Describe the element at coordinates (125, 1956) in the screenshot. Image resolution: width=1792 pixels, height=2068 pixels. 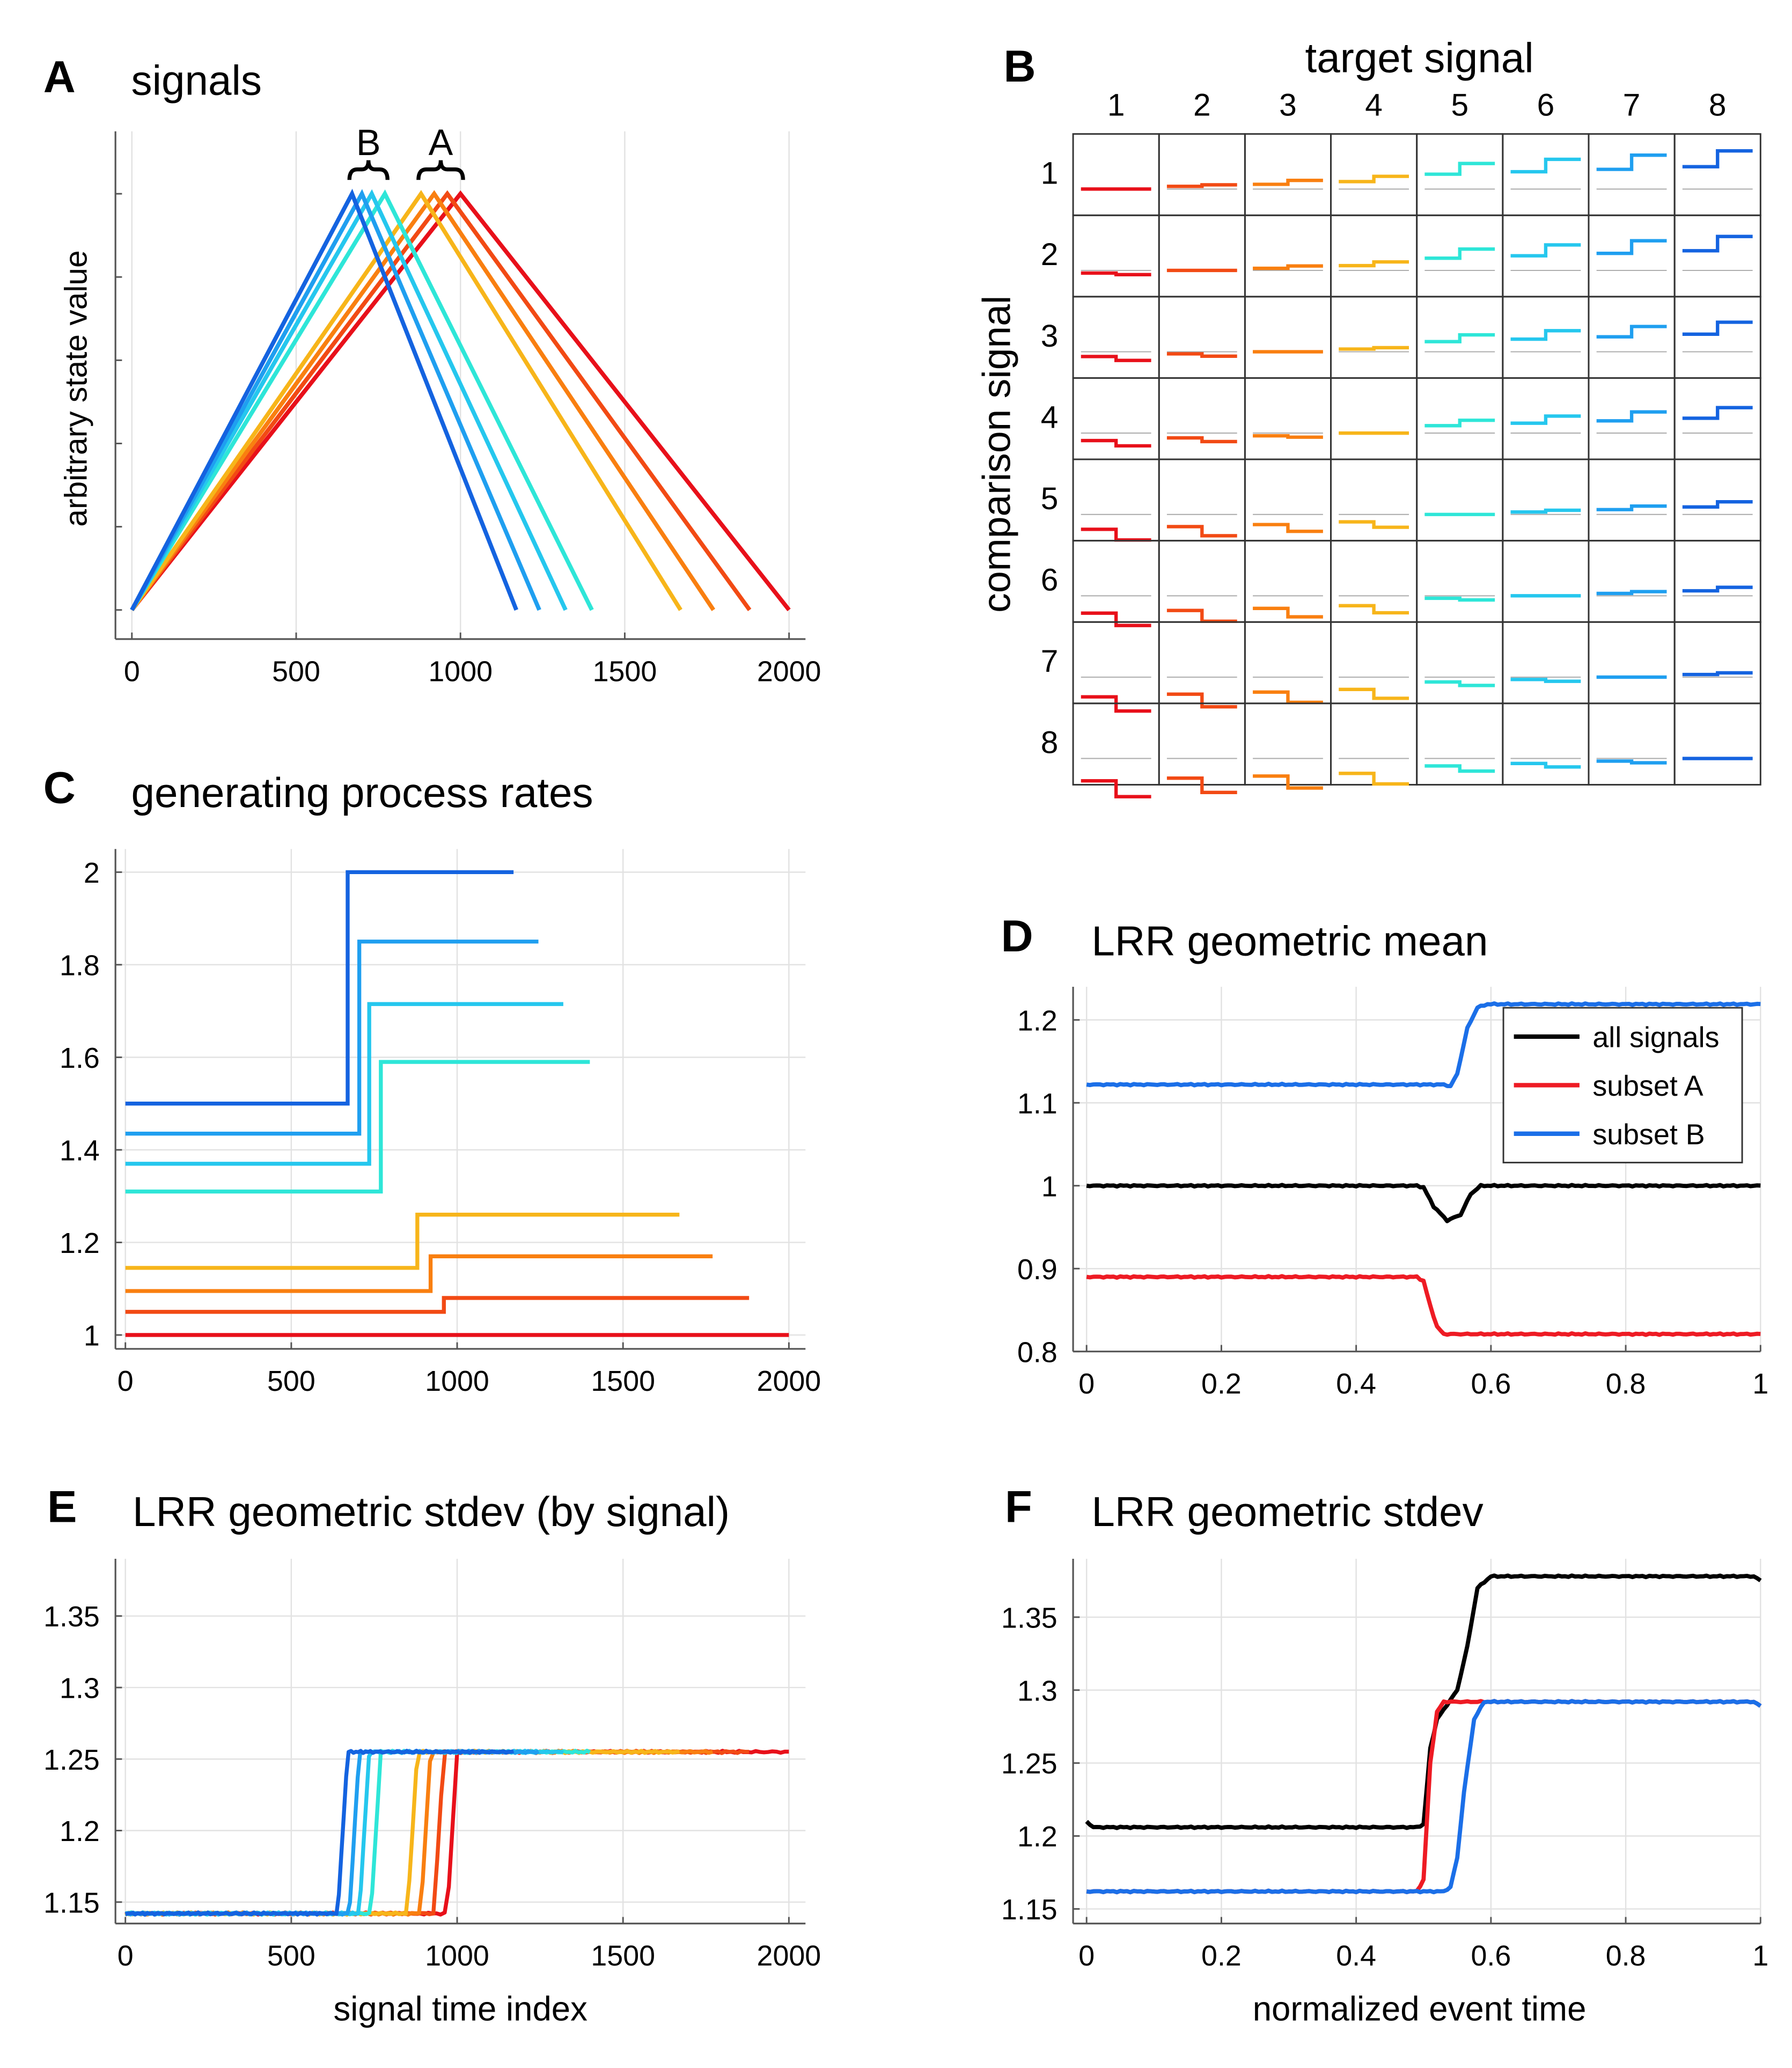
I see `panel-e-x-tick-label: 0` at that location.